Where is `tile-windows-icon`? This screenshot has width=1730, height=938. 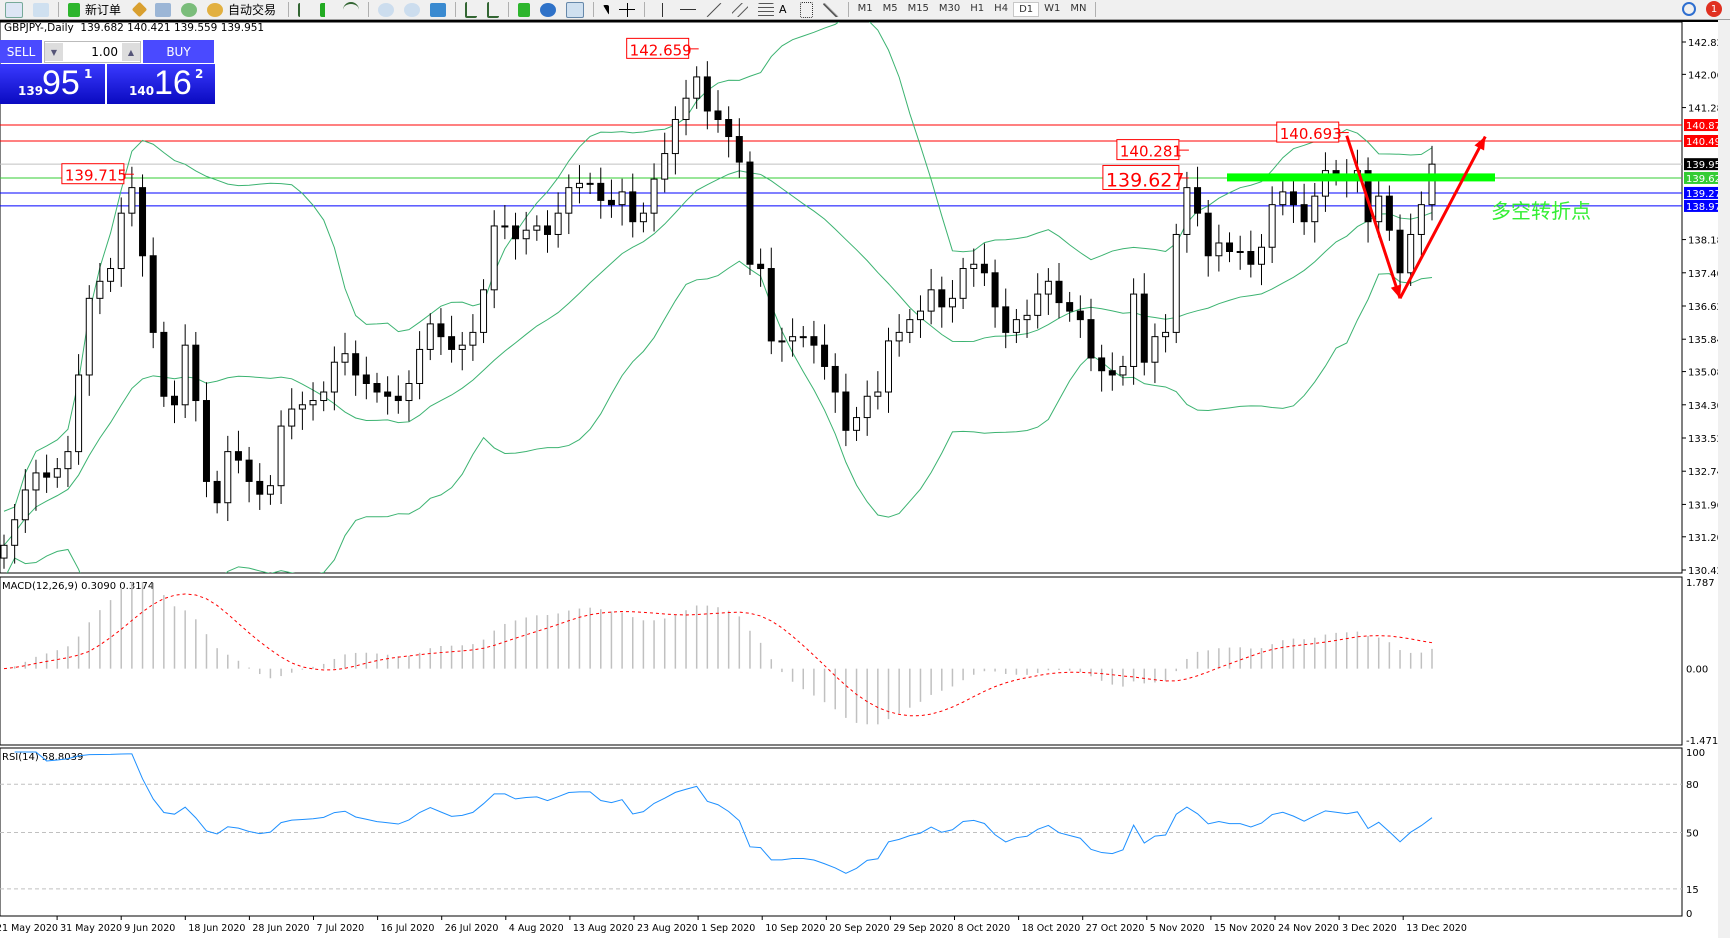 tile-windows-icon is located at coordinates (438, 9).